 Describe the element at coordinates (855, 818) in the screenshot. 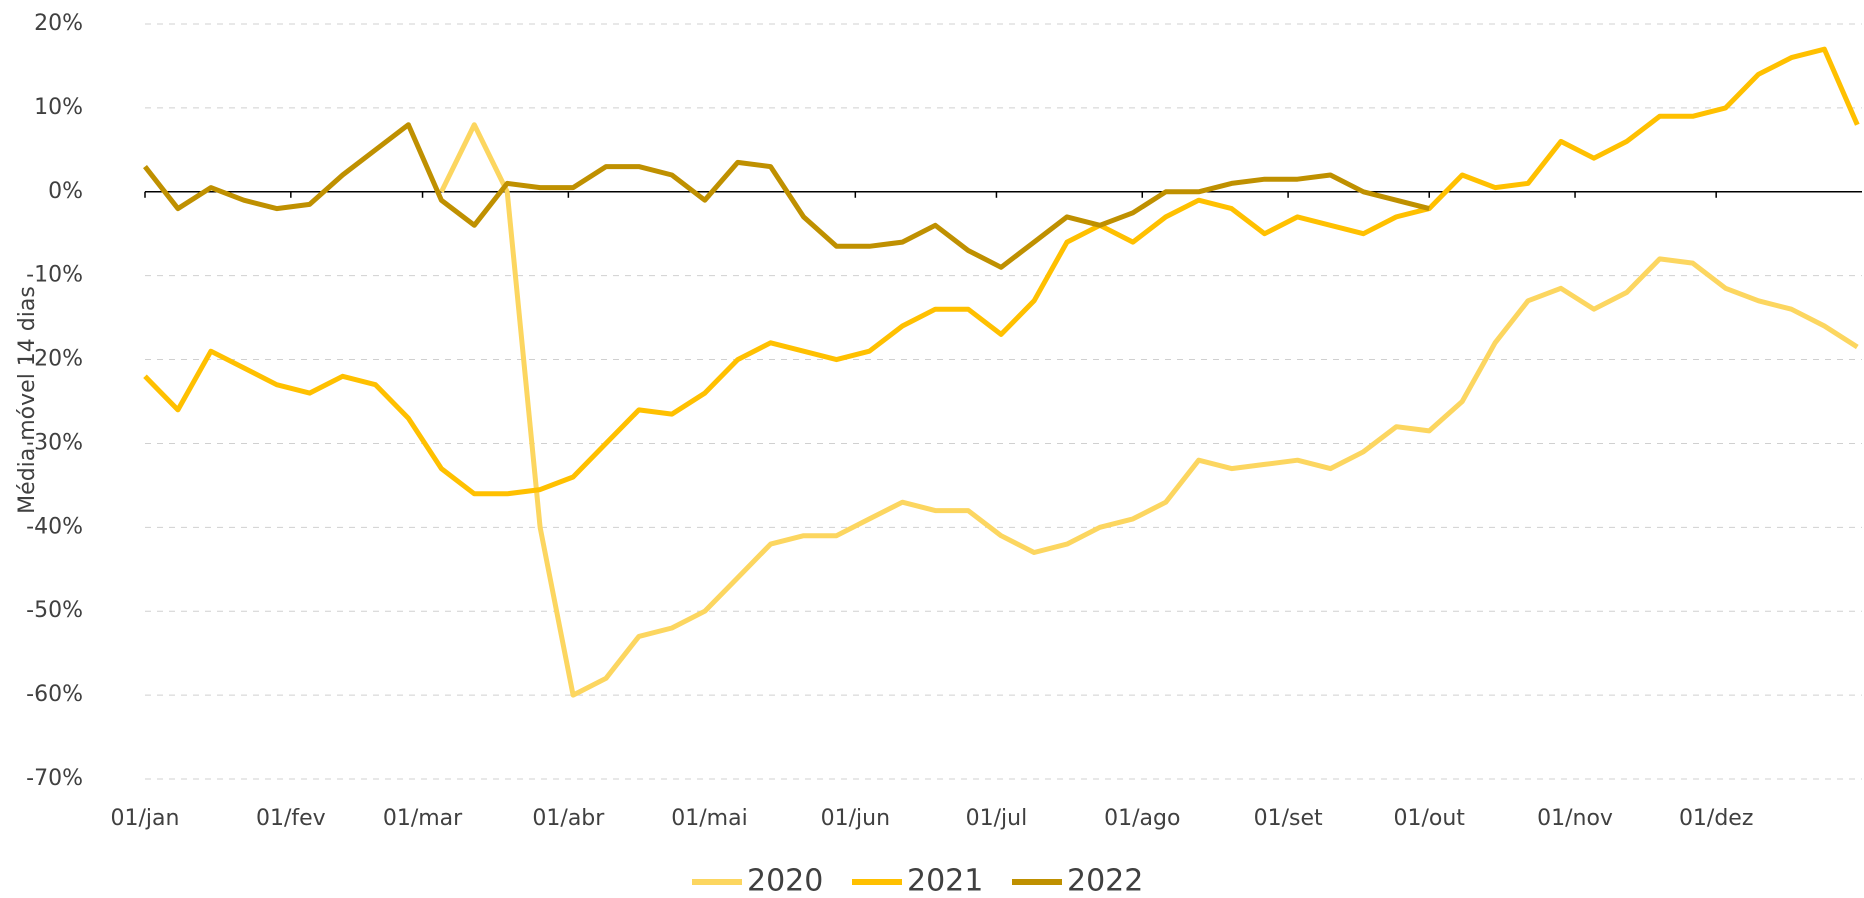

I see `x-tick-label: 01/jun` at that location.